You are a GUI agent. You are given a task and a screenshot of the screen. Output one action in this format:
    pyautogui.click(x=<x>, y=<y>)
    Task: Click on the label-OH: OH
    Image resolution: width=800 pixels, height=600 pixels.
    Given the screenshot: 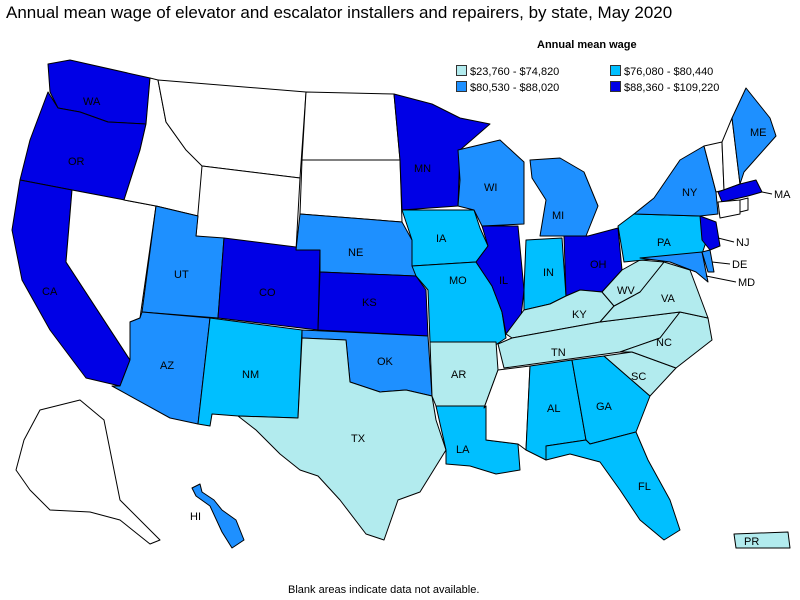 What is the action you would take?
    pyautogui.click(x=598, y=265)
    